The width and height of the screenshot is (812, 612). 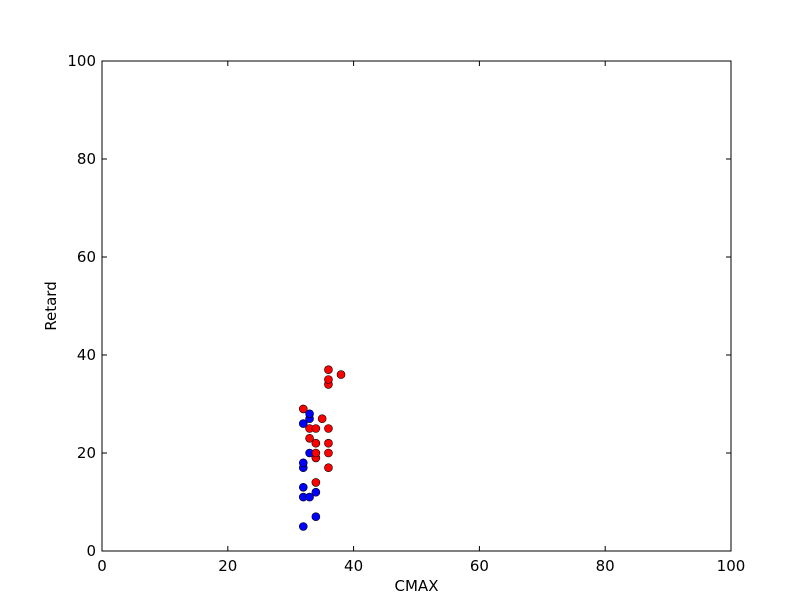 I want to click on x-tick-label: 40, so click(x=353, y=566).